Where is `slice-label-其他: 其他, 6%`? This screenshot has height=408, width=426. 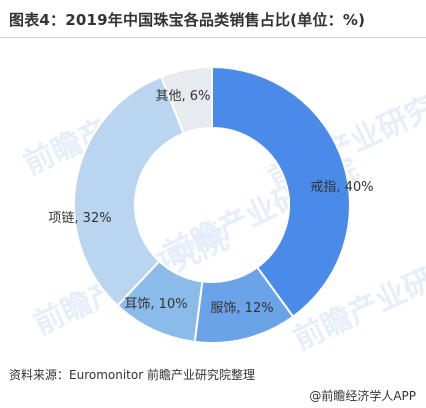
slice-label-其他: 其他, 6% is located at coordinates (183, 96).